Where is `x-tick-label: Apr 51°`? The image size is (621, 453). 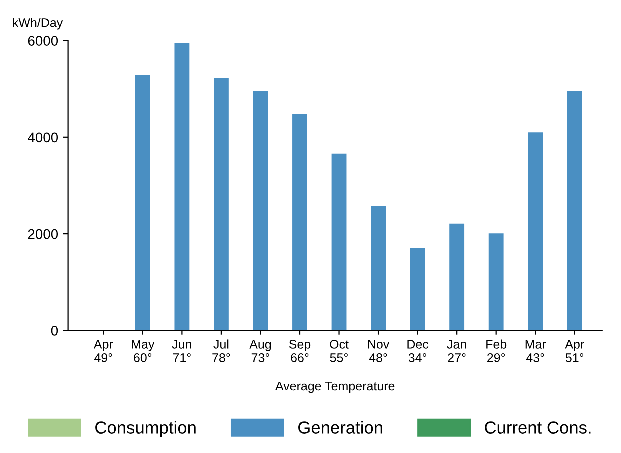 x-tick-label: Apr 51° is located at coordinates (574, 351).